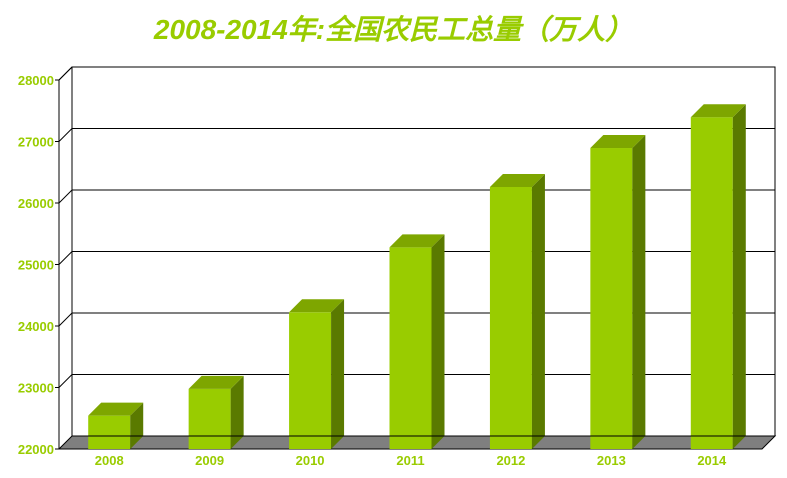 This screenshot has height=478, width=787. Describe the element at coordinates (393, 29) in the screenshot. I see `chart-title: 2008-2014年:全国农民工总量（万人）` at that location.